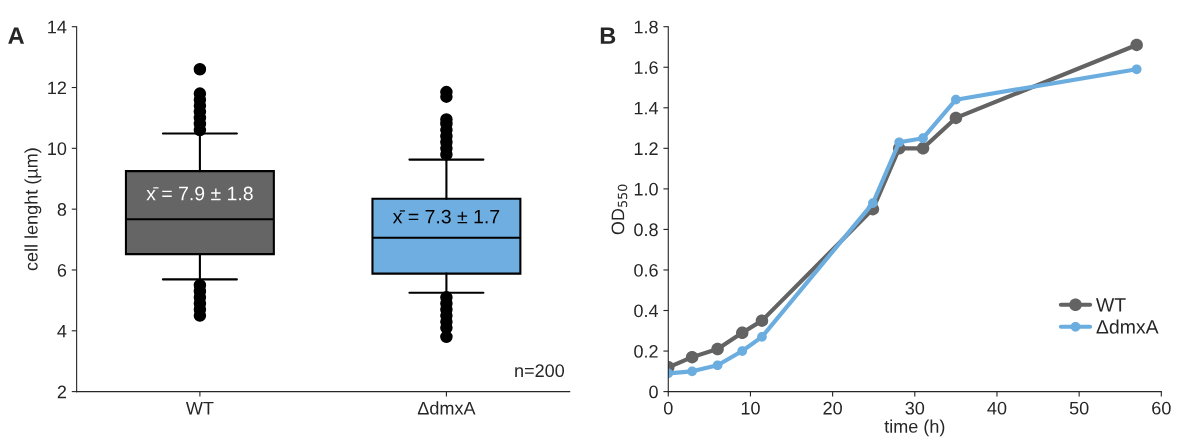  I want to click on legend-label: WT, so click(1111, 305).